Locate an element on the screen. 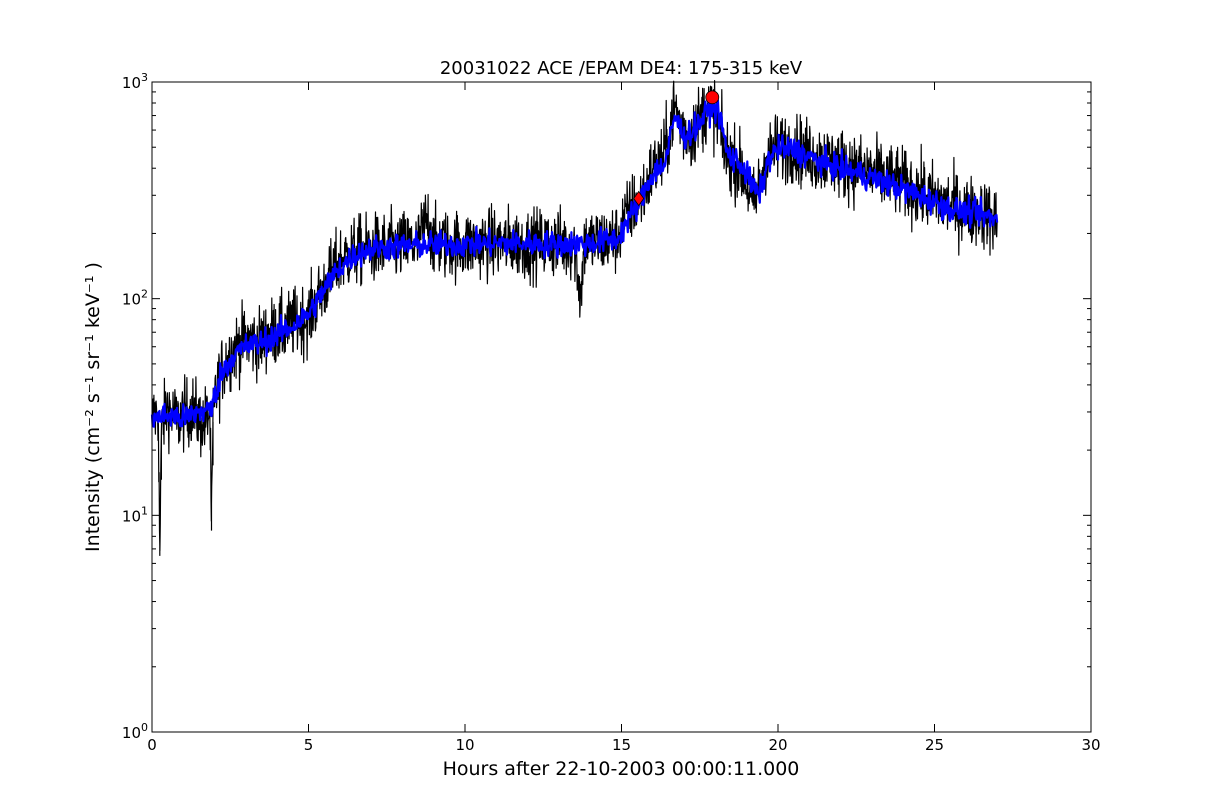  peak-marker-circle is located at coordinates (712, 97).